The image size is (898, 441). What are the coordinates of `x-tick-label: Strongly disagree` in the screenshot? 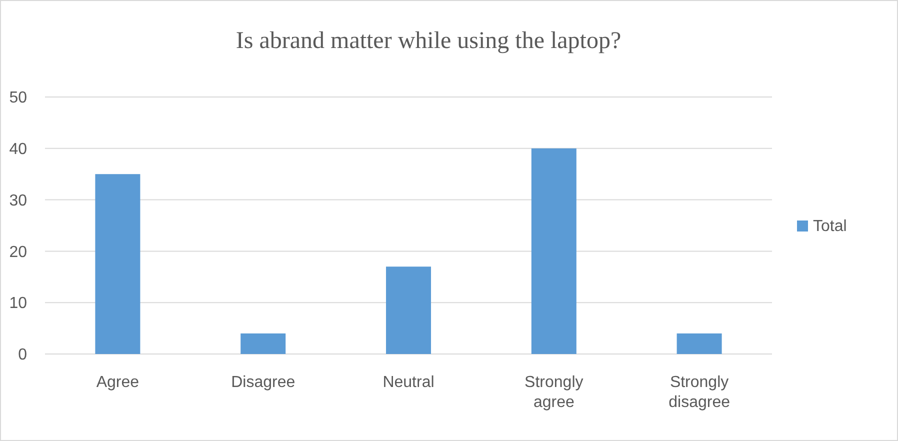 It's located at (699, 392).